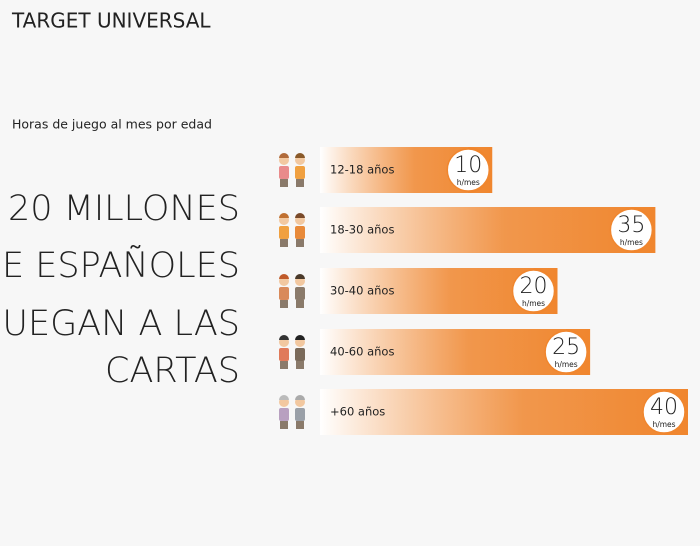 The image size is (700, 546). I want to click on chart-title: TARGET UNIVERSAL, so click(111, 21).